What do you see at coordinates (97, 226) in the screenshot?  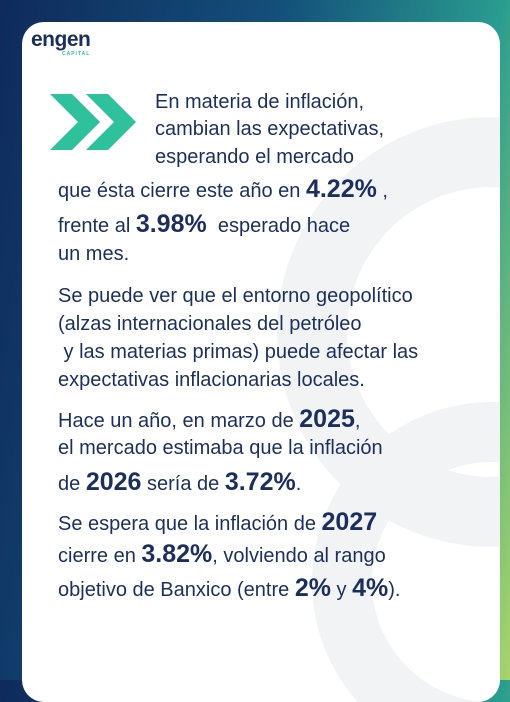 I see `text-run: frente al` at bounding box center [97, 226].